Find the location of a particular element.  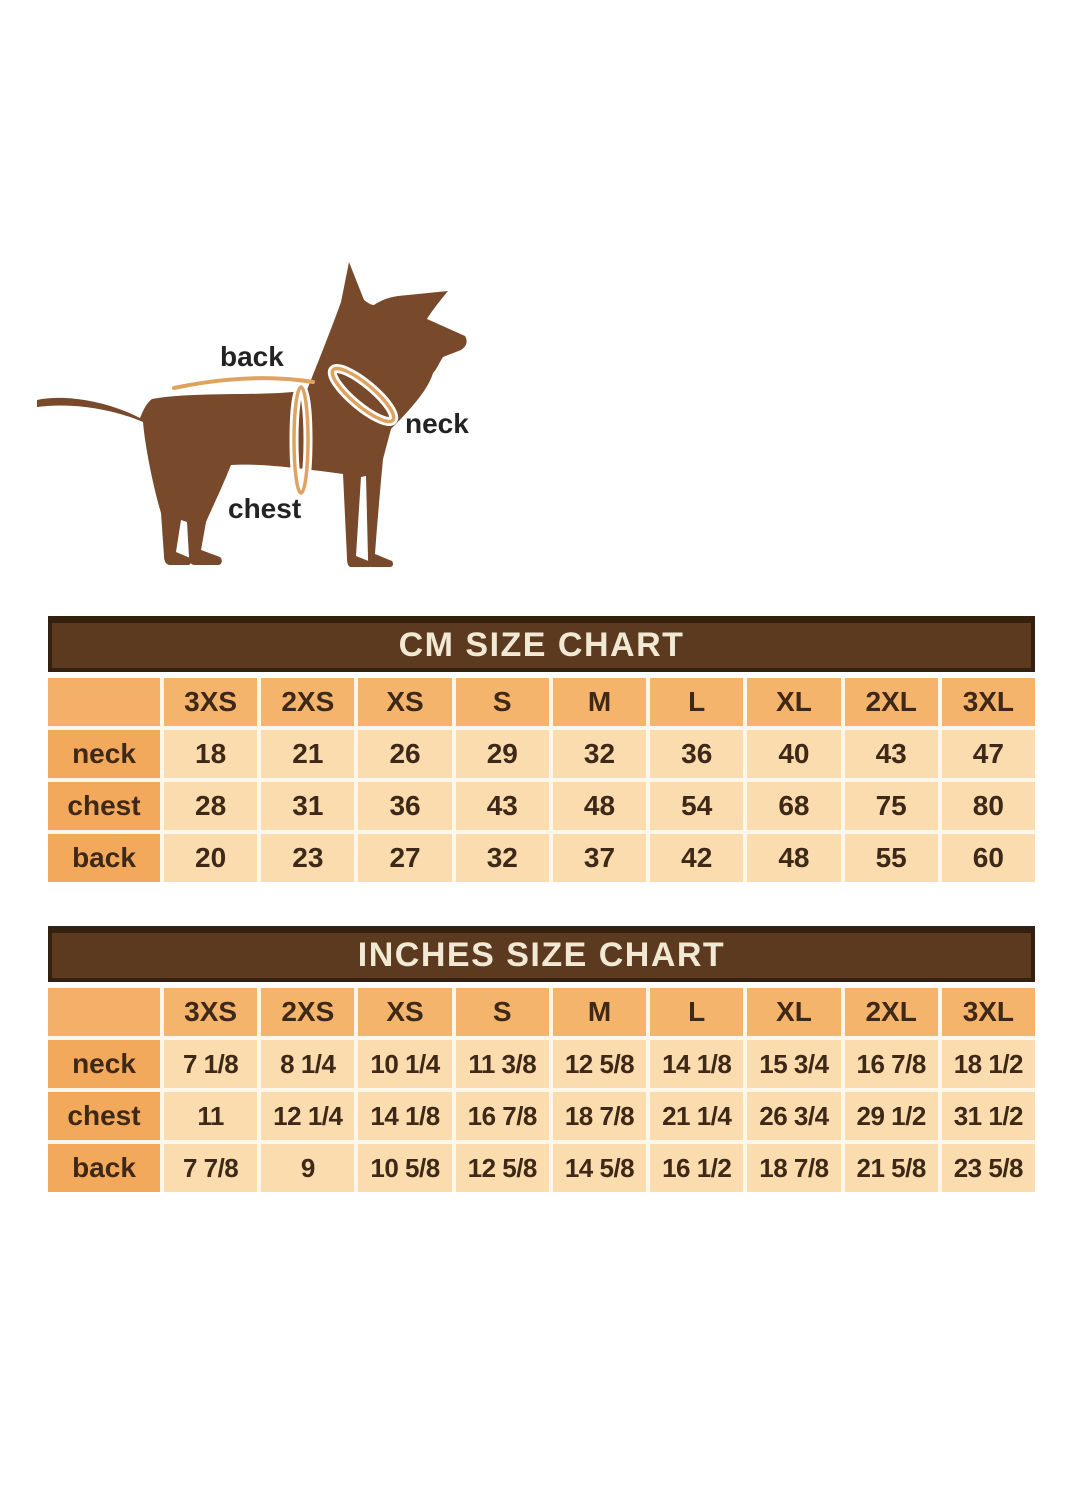

back-measurement-line is located at coordinates (243, 383).